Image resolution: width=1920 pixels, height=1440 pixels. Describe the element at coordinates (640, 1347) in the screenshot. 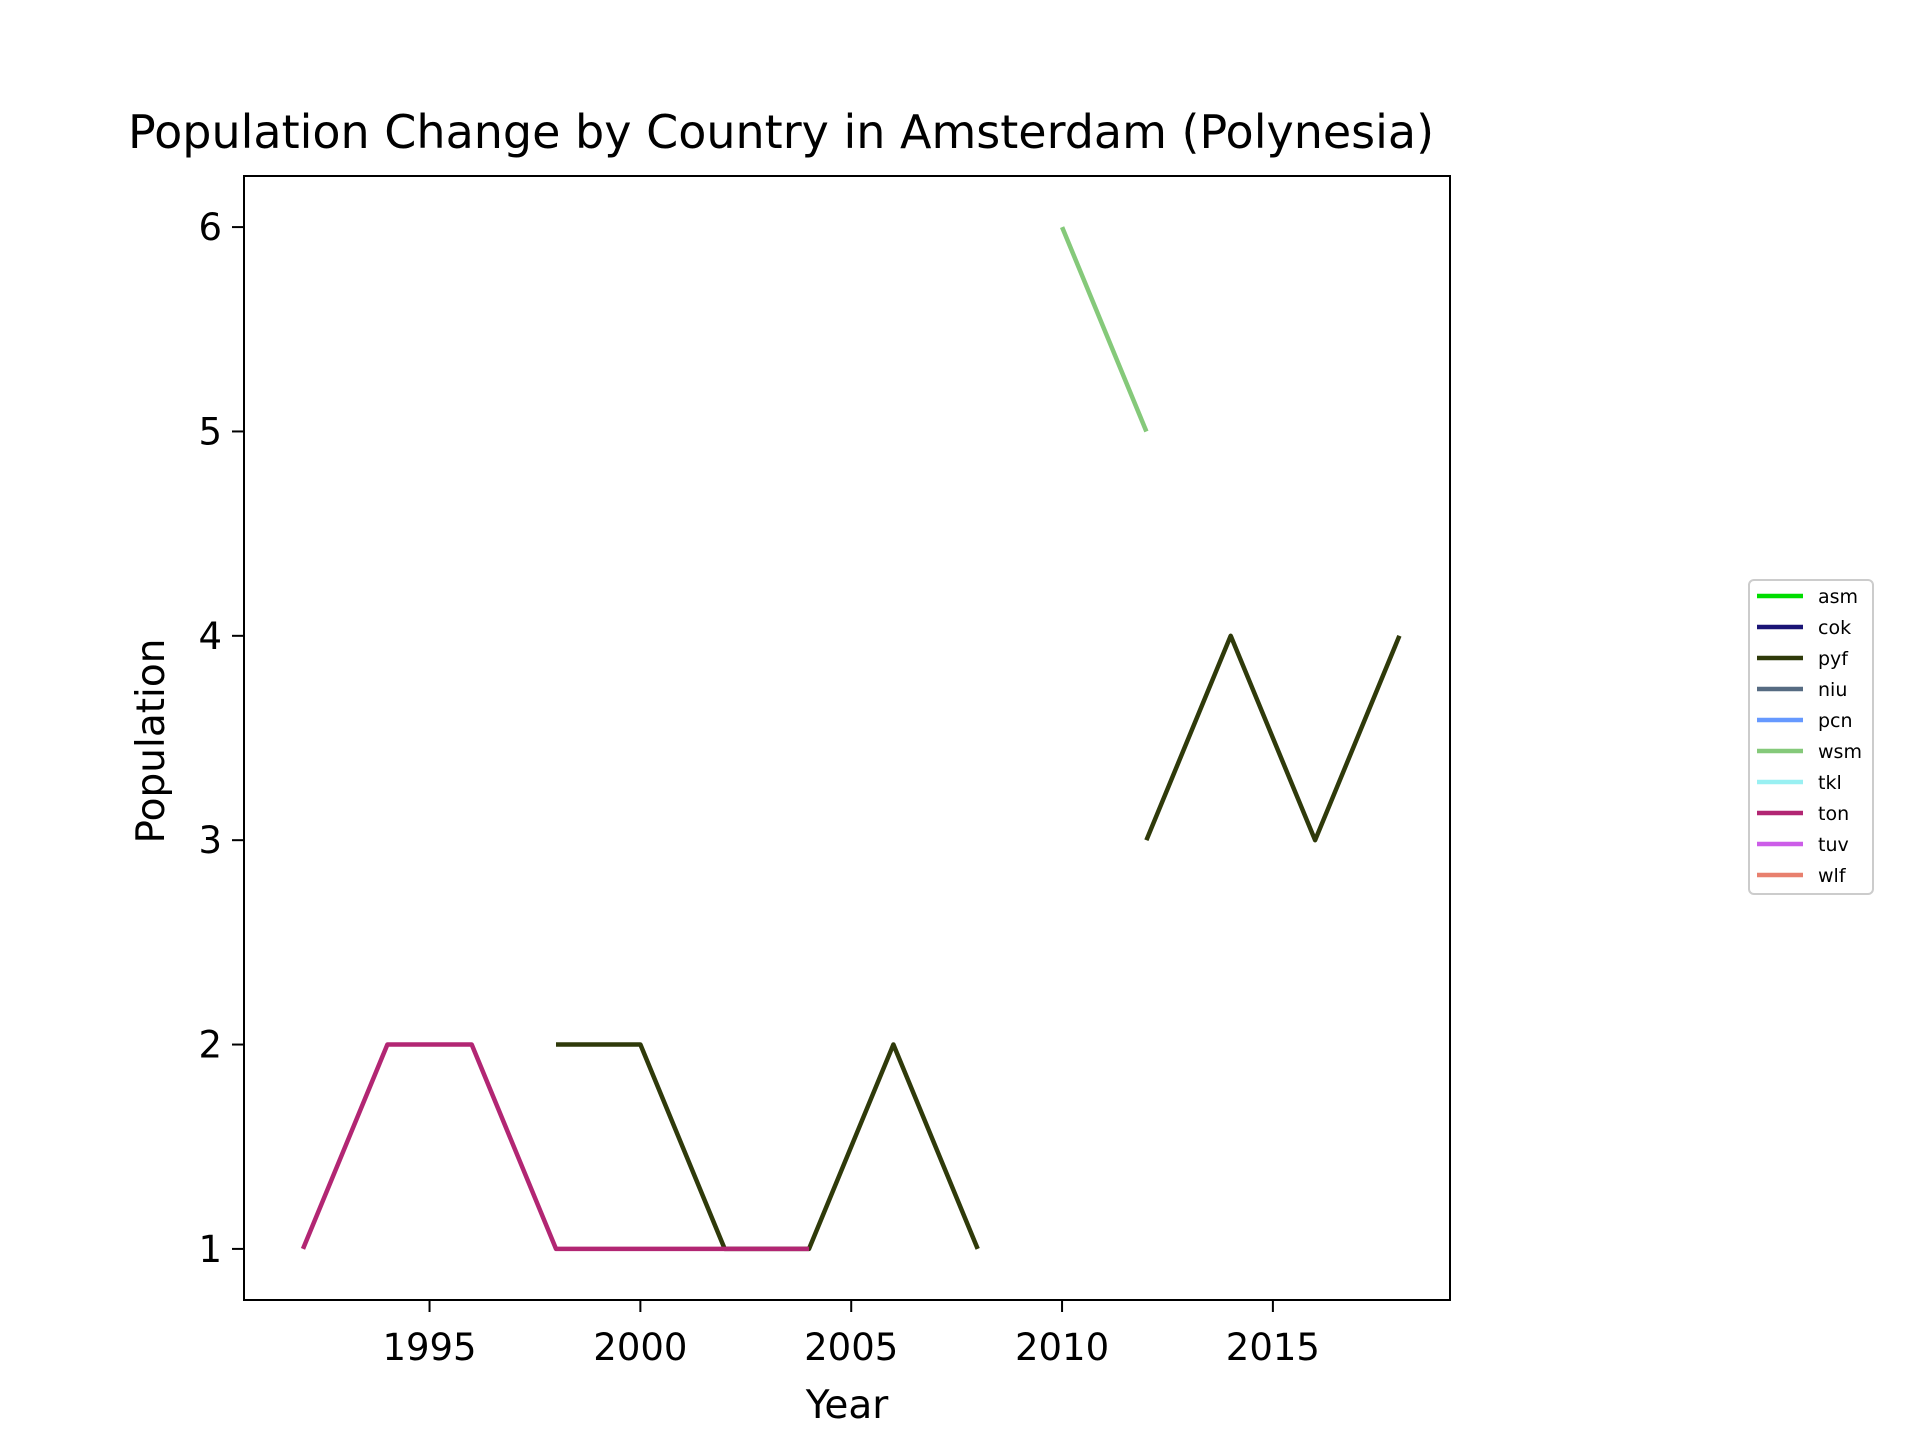

I see `x-tick-label: 2000` at that location.